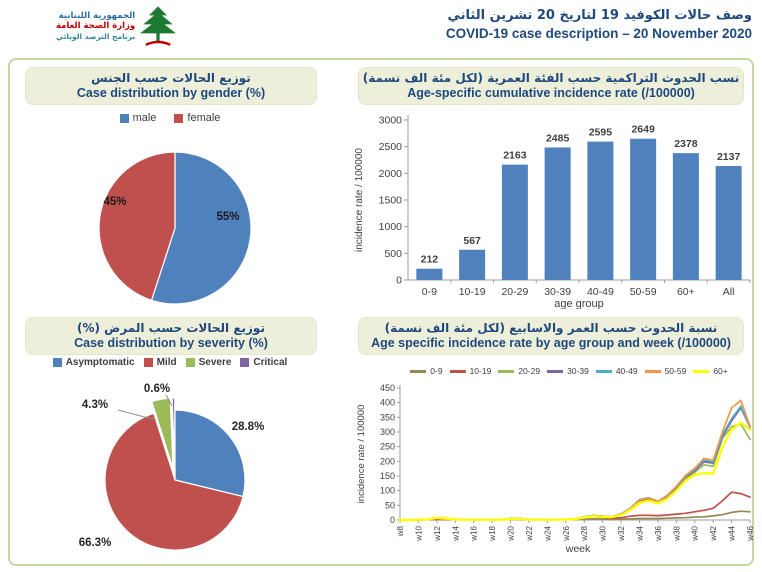 Image resolution: width=762 pixels, height=572 pixels. Describe the element at coordinates (390, 505) in the screenshot. I see `y-tick-label: 50` at that location.